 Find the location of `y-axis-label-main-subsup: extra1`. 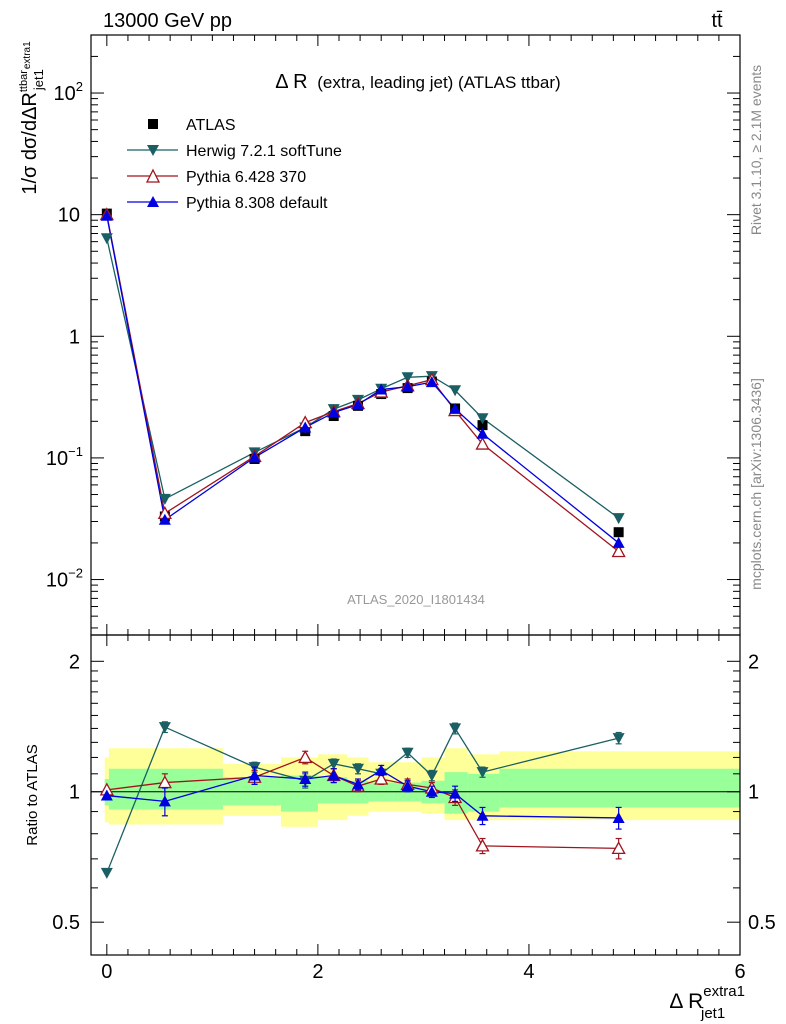

y-axis-label-main-subsup: extra1 is located at coordinates (27, 55).